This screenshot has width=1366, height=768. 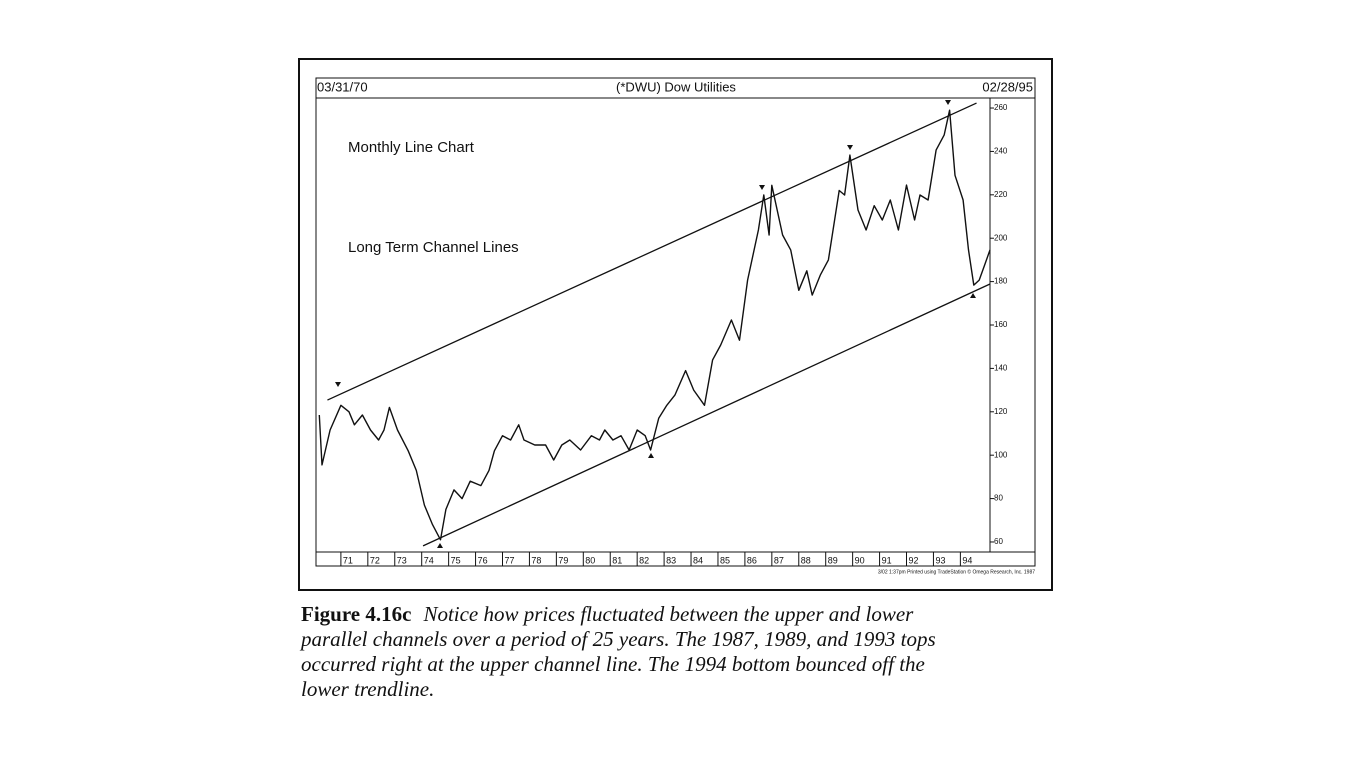 What do you see at coordinates (671, 560) in the screenshot?
I see `x-tick-label: 83` at bounding box center [671, 560].